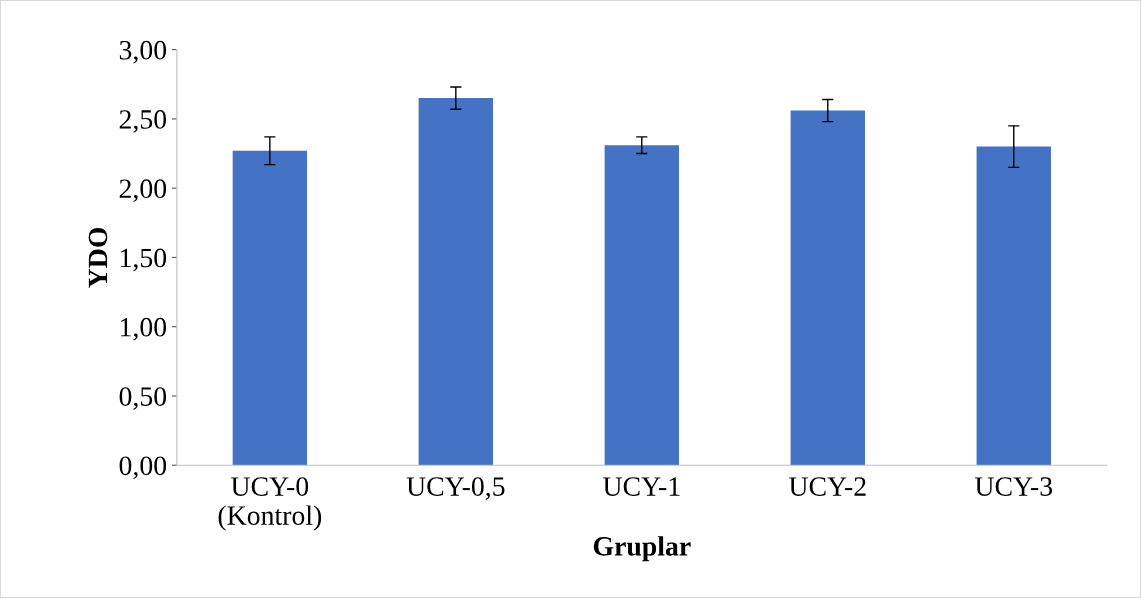 The height and width of the screenshot is (598, 1141). Describe the element at coordinates (827, 486) in the screenshot. I see `x-tick-label: UCY-2` at that location.